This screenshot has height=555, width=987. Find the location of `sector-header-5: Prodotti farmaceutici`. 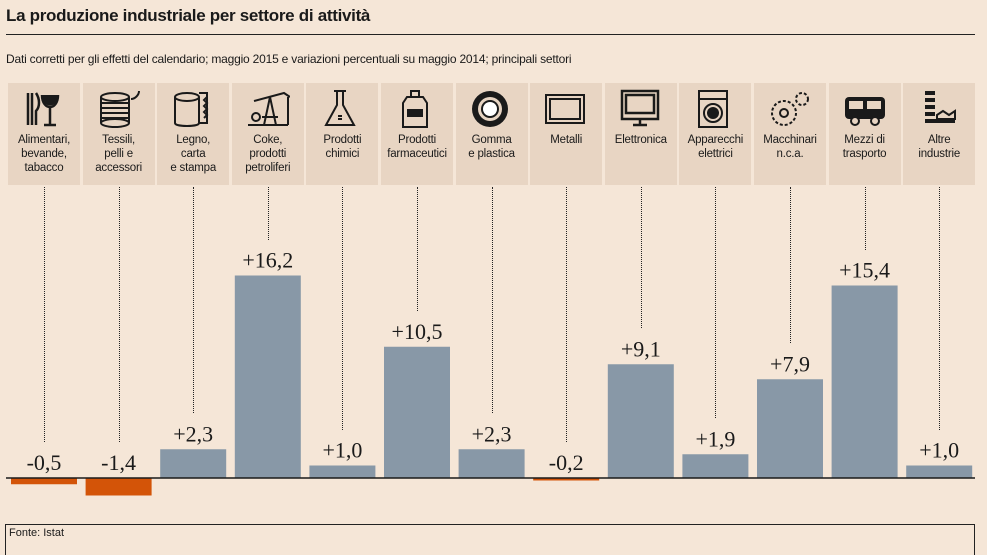

sector-header-5: Prodotti farmaceutici is located at coordinates (417, 134).